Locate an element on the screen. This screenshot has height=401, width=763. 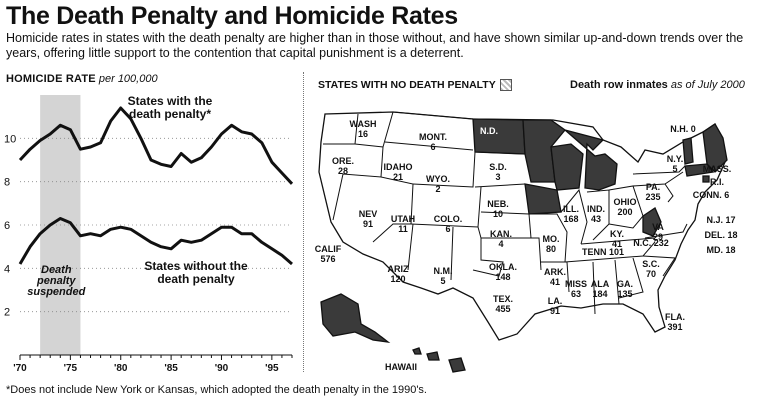
state-label-hawaii: HAWAII is located at coordinates (401, 367).